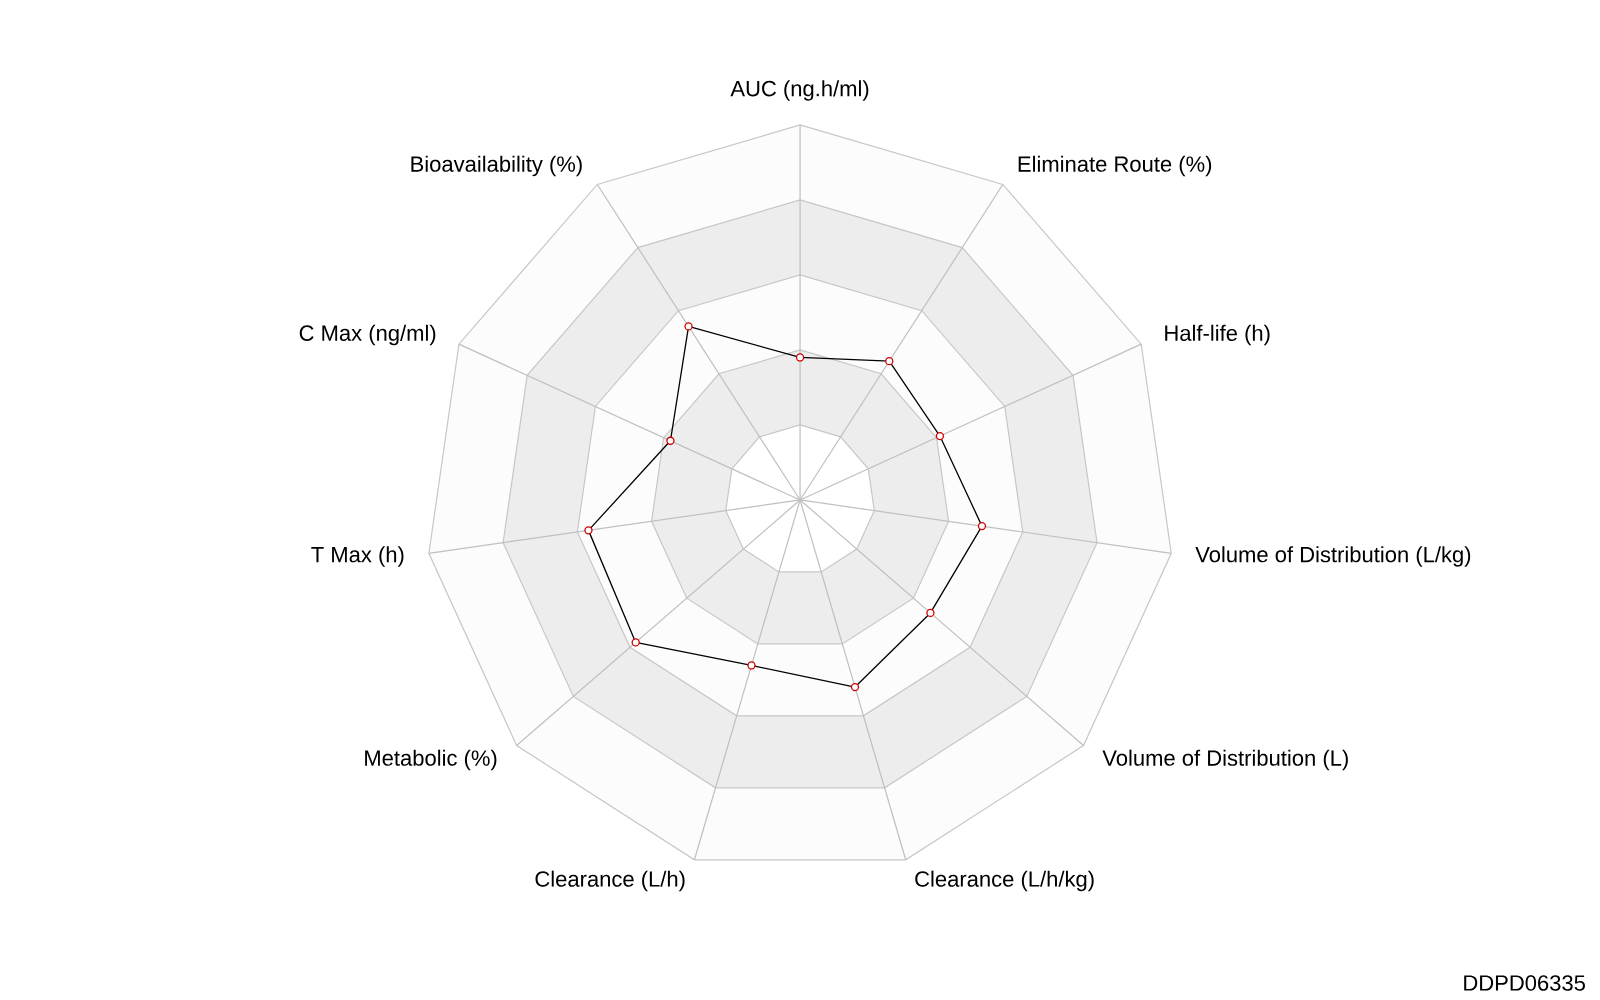 This screenshot has height=1000, width=1600. I want to click on spoke-label: Volume of Distribution (L/kg), so click(1333, 556).